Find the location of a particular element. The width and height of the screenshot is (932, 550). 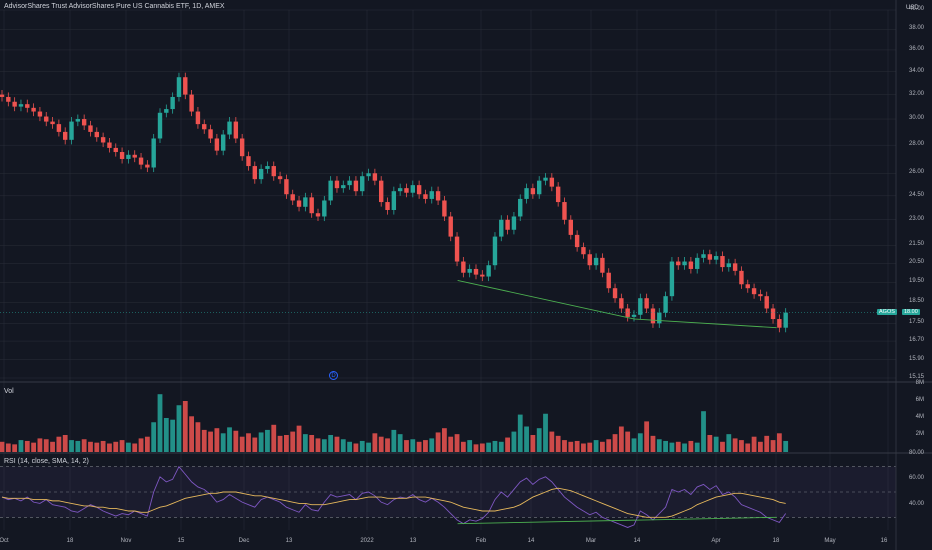

price-tick: 23.00 is located at coordinates (916, 218).